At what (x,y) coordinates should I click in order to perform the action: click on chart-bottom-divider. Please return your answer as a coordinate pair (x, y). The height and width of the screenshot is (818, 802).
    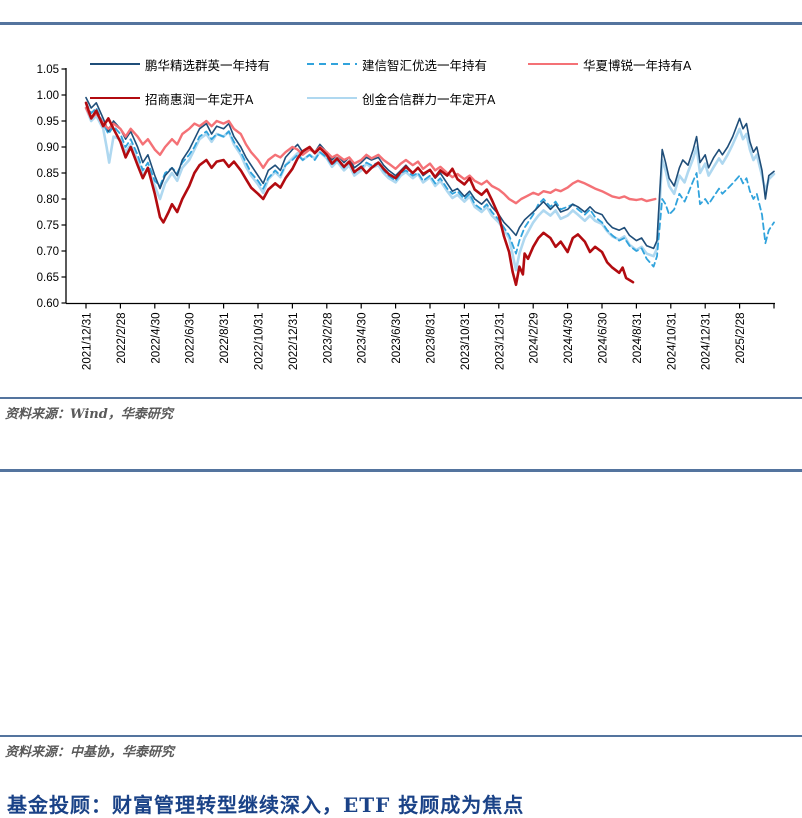
    Looking at the image, I should click on (401, 398).